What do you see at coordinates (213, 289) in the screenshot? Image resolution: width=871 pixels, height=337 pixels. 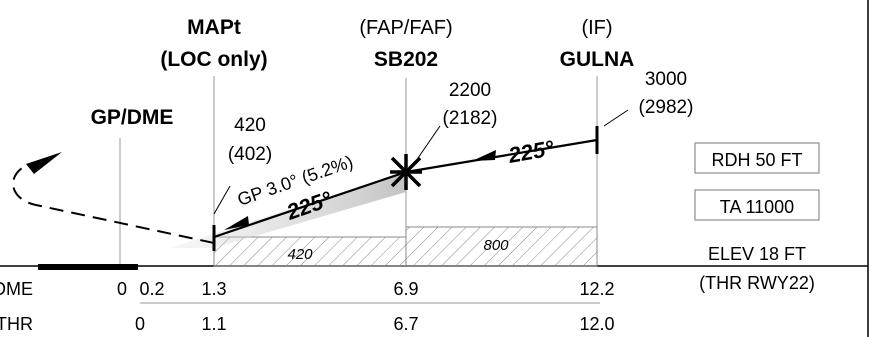 I see `dme-value-2: 1.3` at bounding box center [213, 289].